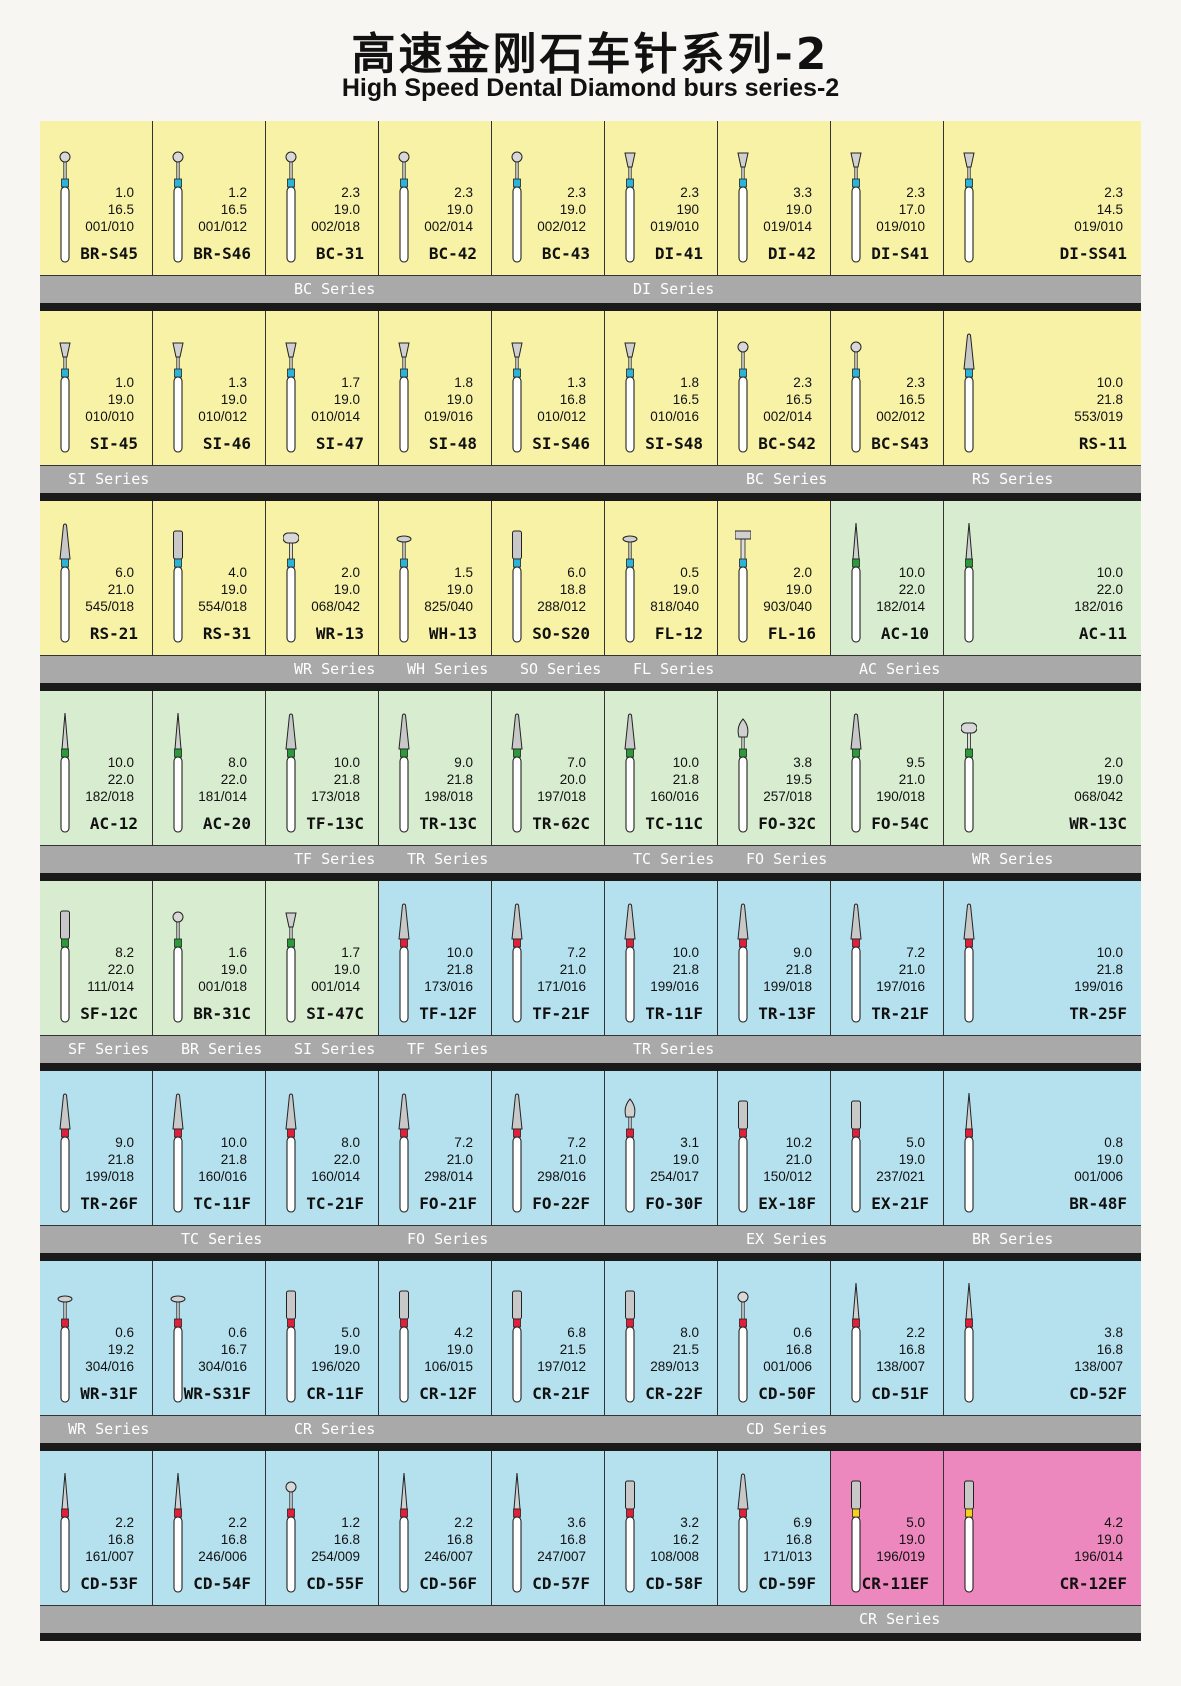 This screenshot has width=1181, height=1686. Describe the element at coordinates (661, 1338) in the screenshot. I see `bur-cell: 8.0 21.5 289/013 CR-22F` at that location.